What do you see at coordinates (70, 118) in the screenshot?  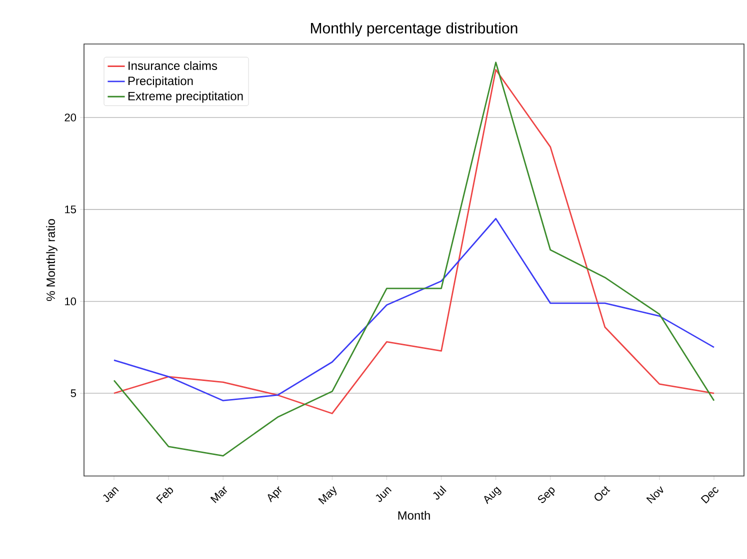 I see `y-tick-label: 20` at bounding box center [70, 118].